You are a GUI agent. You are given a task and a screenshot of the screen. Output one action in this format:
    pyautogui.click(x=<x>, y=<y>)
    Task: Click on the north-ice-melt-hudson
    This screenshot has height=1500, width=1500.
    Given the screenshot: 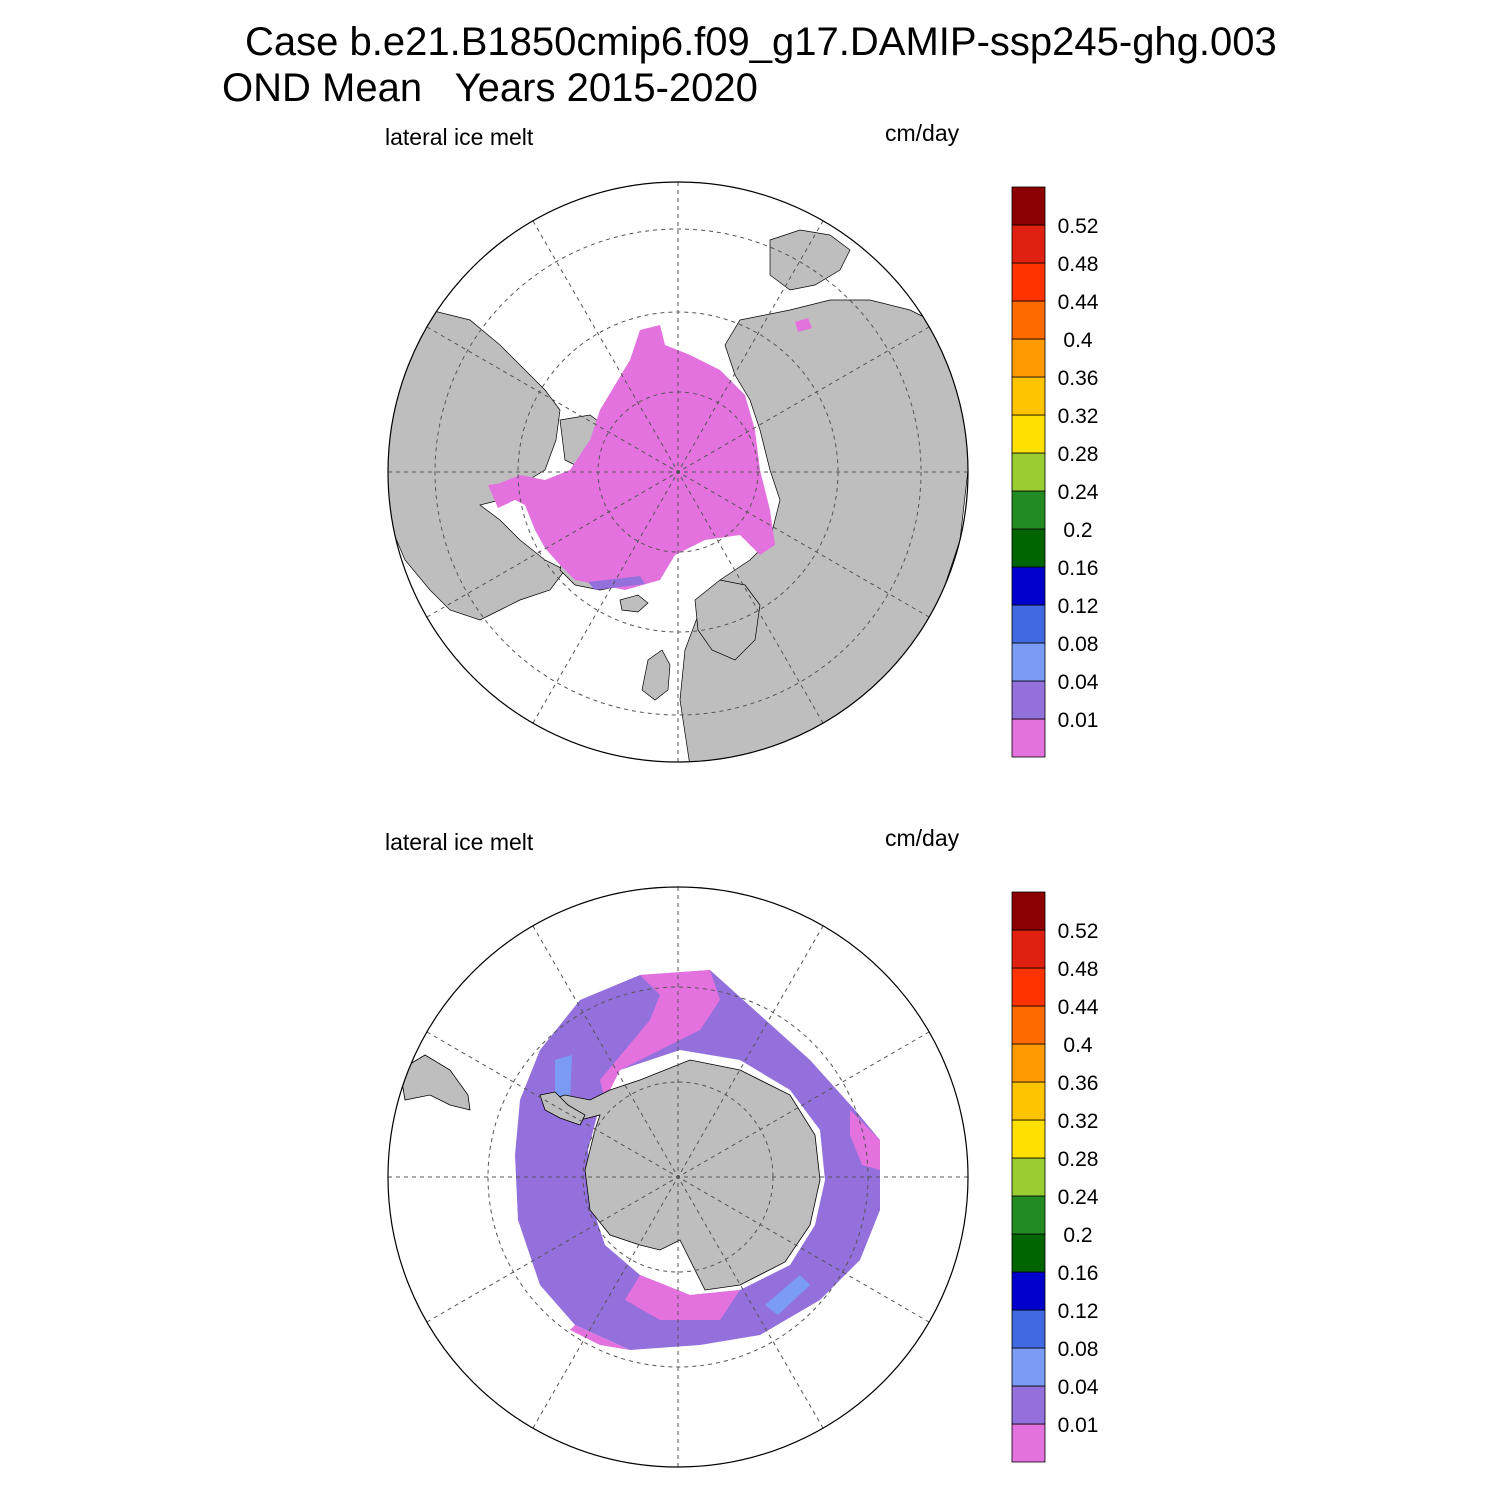 What is the action you would take?
    pyautogui.click(x=501, y=495)
    